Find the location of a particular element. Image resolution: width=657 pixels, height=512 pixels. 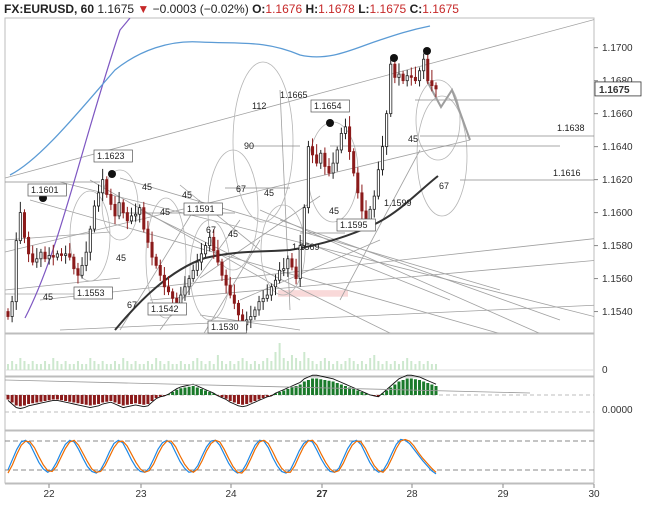

gann-arc is located at coordinates (283, 250).